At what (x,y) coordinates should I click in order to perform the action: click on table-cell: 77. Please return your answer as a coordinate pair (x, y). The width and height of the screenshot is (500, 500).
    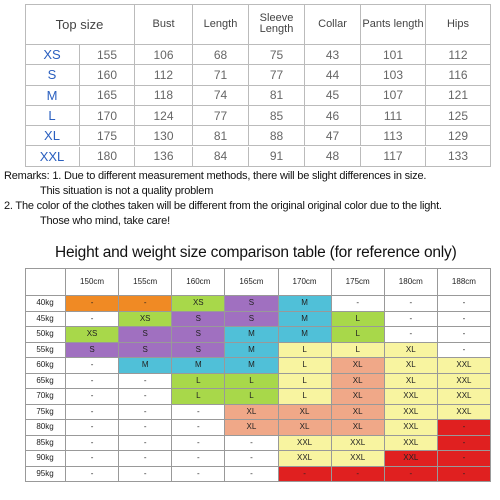
    Looking at the image, I should click on (277, 75).